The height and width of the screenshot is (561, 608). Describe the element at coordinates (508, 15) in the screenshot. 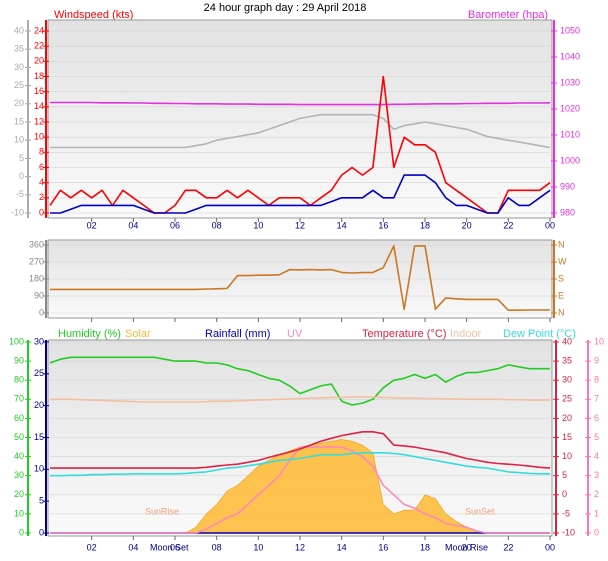

I see `y2-axis-label: Barometer (hpa)` at that location.